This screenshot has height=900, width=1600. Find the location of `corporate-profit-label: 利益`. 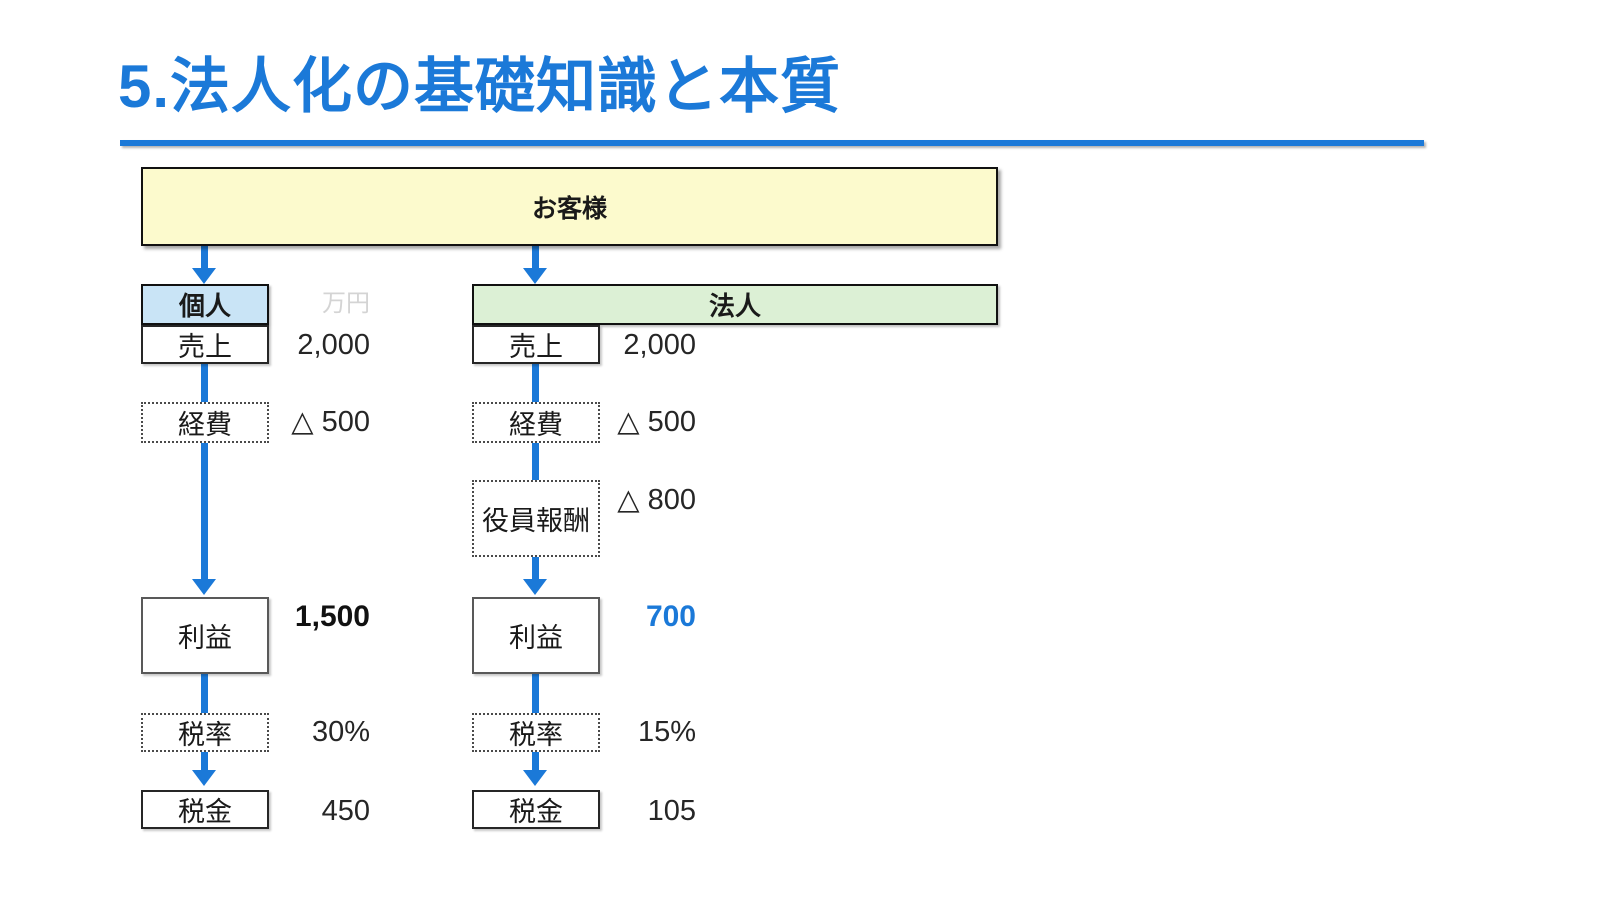

corporate-profit-label: 利益 is located at coordinates (536, 638).